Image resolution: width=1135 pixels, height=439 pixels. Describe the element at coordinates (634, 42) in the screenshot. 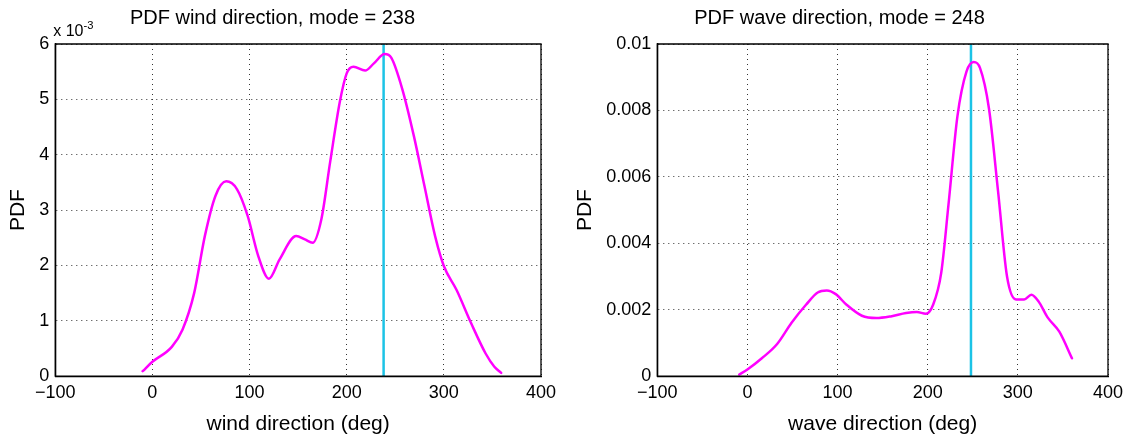

I see `y-tick-label: 0.01` at that location.